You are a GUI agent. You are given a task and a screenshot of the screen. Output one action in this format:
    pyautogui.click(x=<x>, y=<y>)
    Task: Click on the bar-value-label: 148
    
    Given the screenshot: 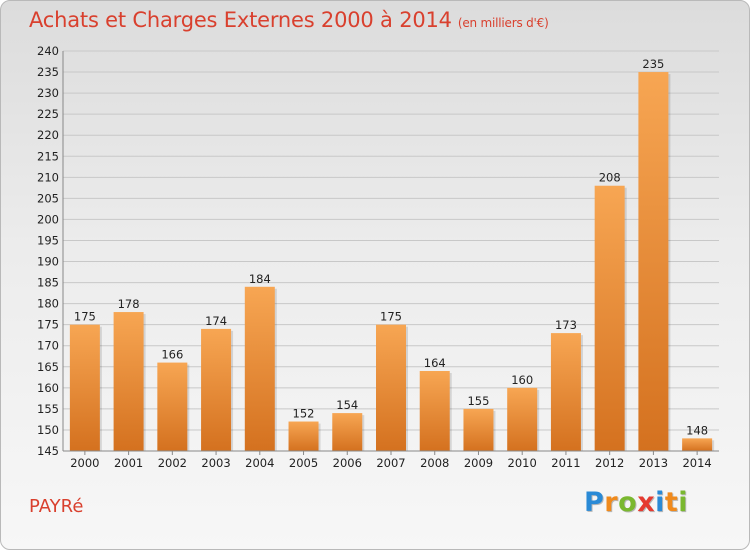 What is the action you would take?
    pyautogui.click(x=697, y=430)
    